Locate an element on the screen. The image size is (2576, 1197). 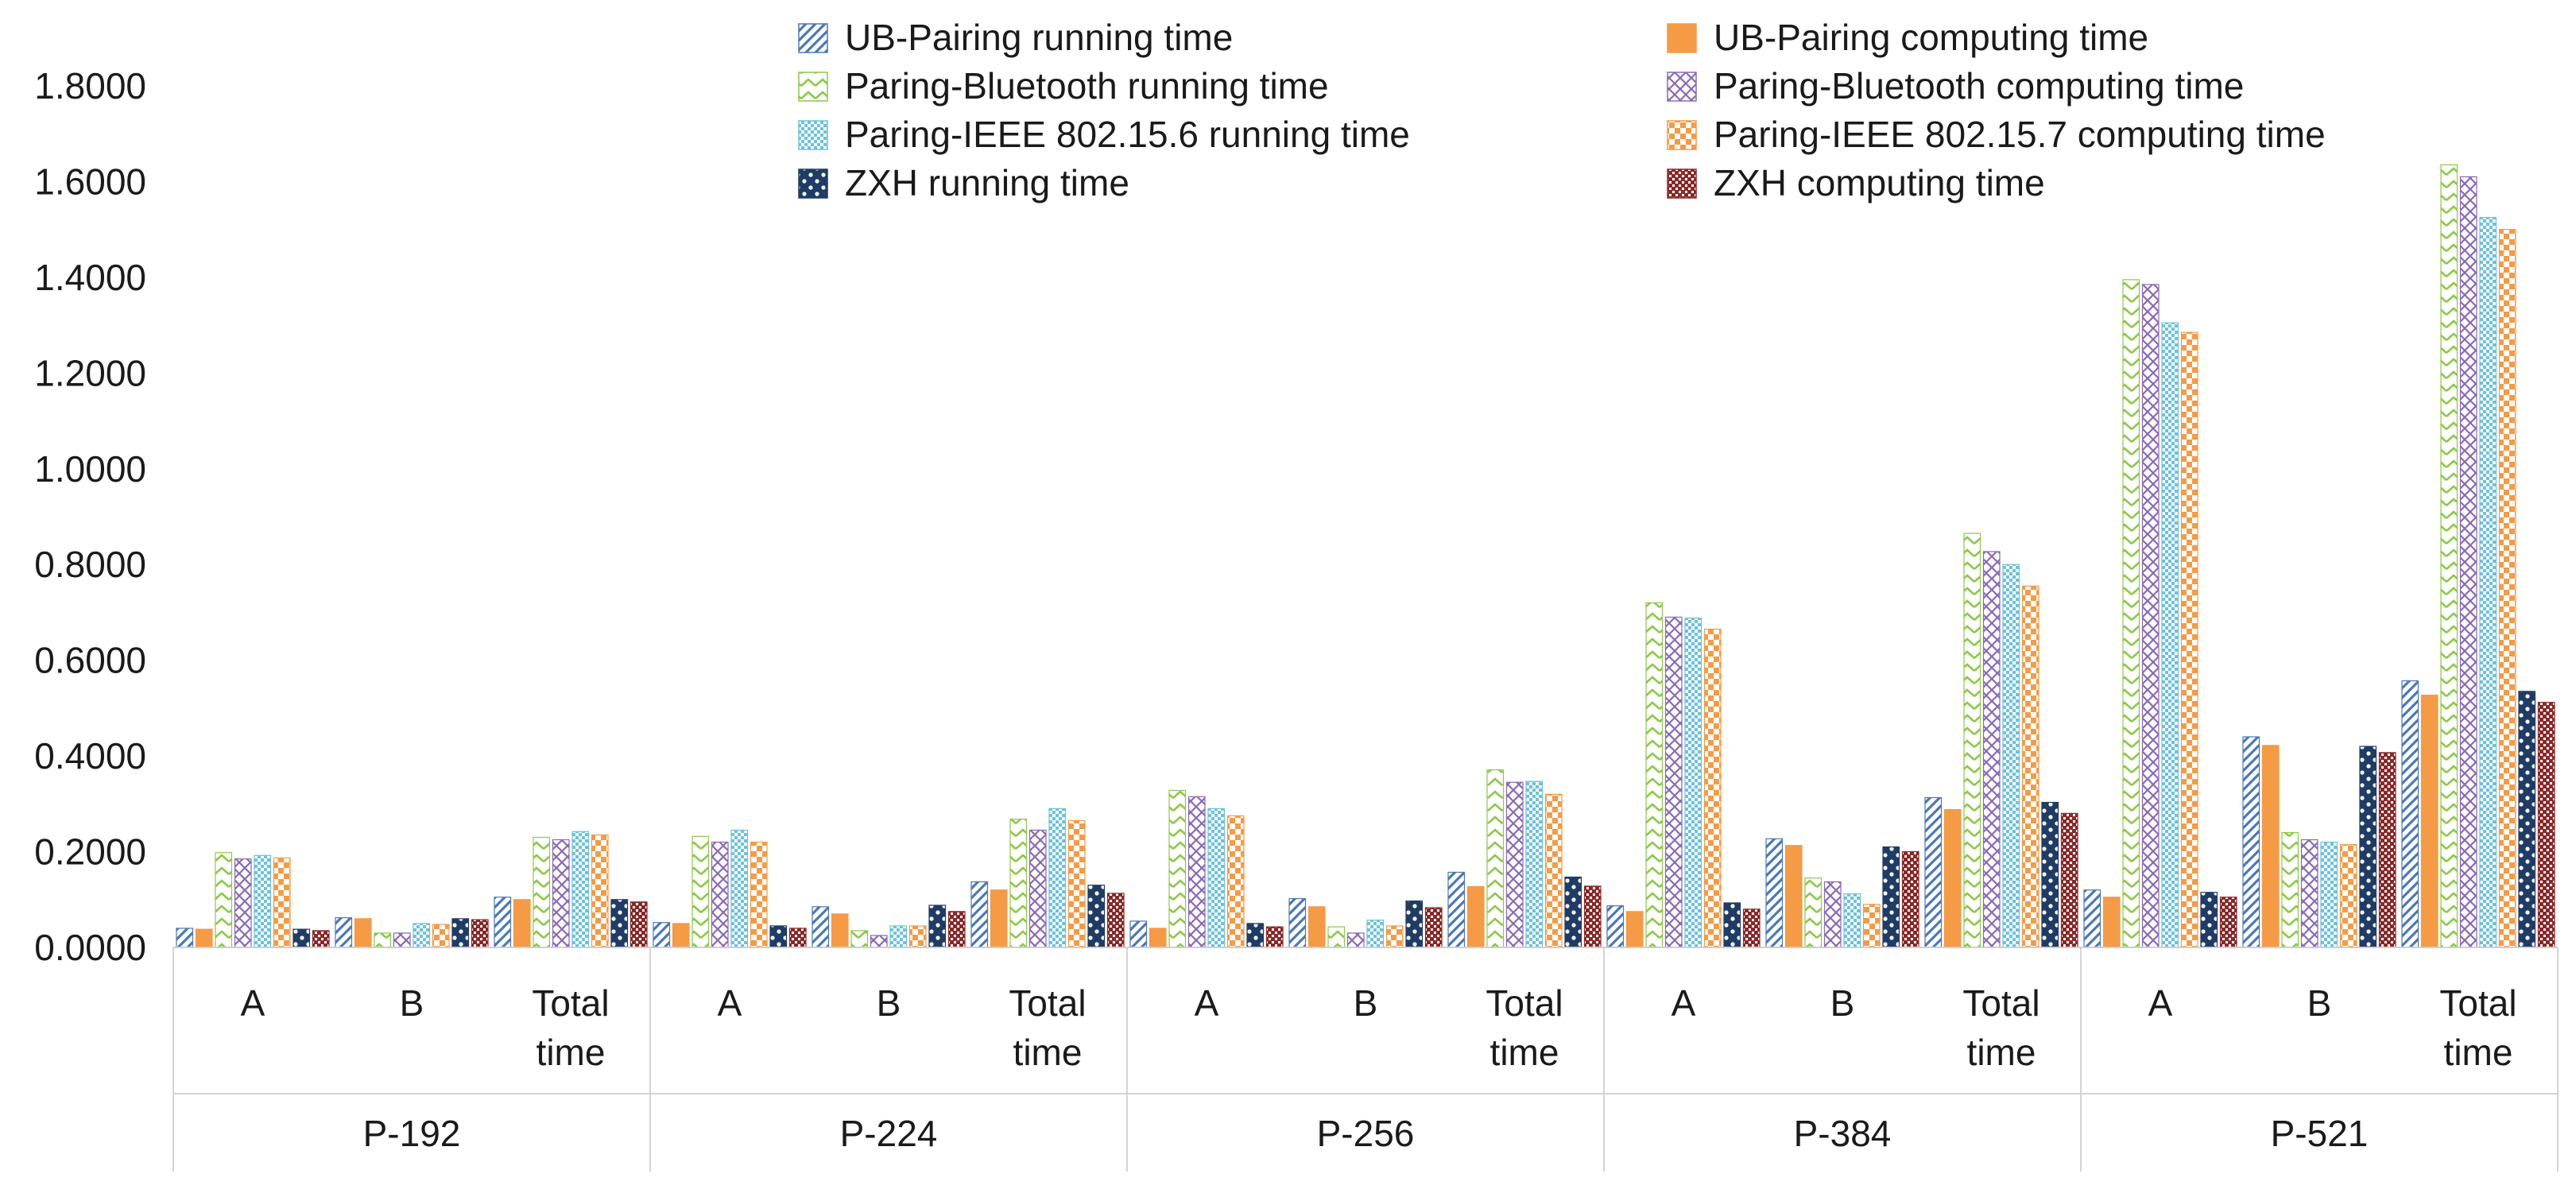
y-tick-label: 0.0000 is located at coordinates (90, 947).